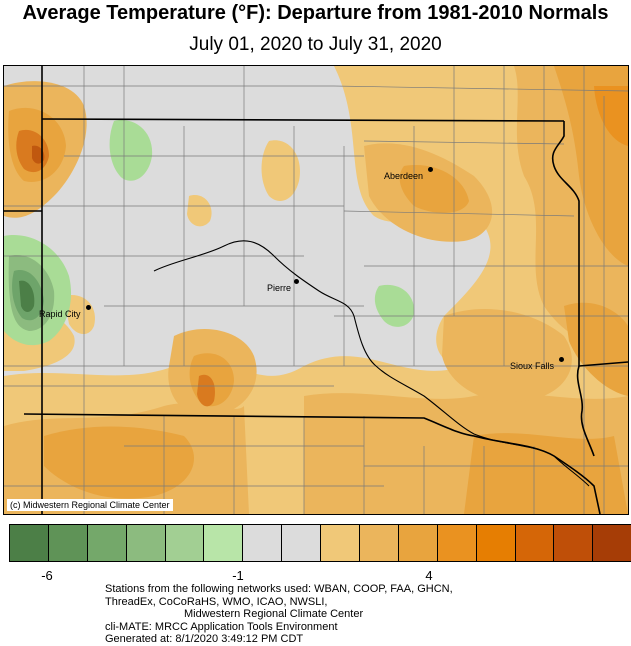 This screenshot has width=631, height=646. Describe the element at coordinates (404, 176) in the screenshot. I see `aberdeen-label: Aberdeen` at that location.